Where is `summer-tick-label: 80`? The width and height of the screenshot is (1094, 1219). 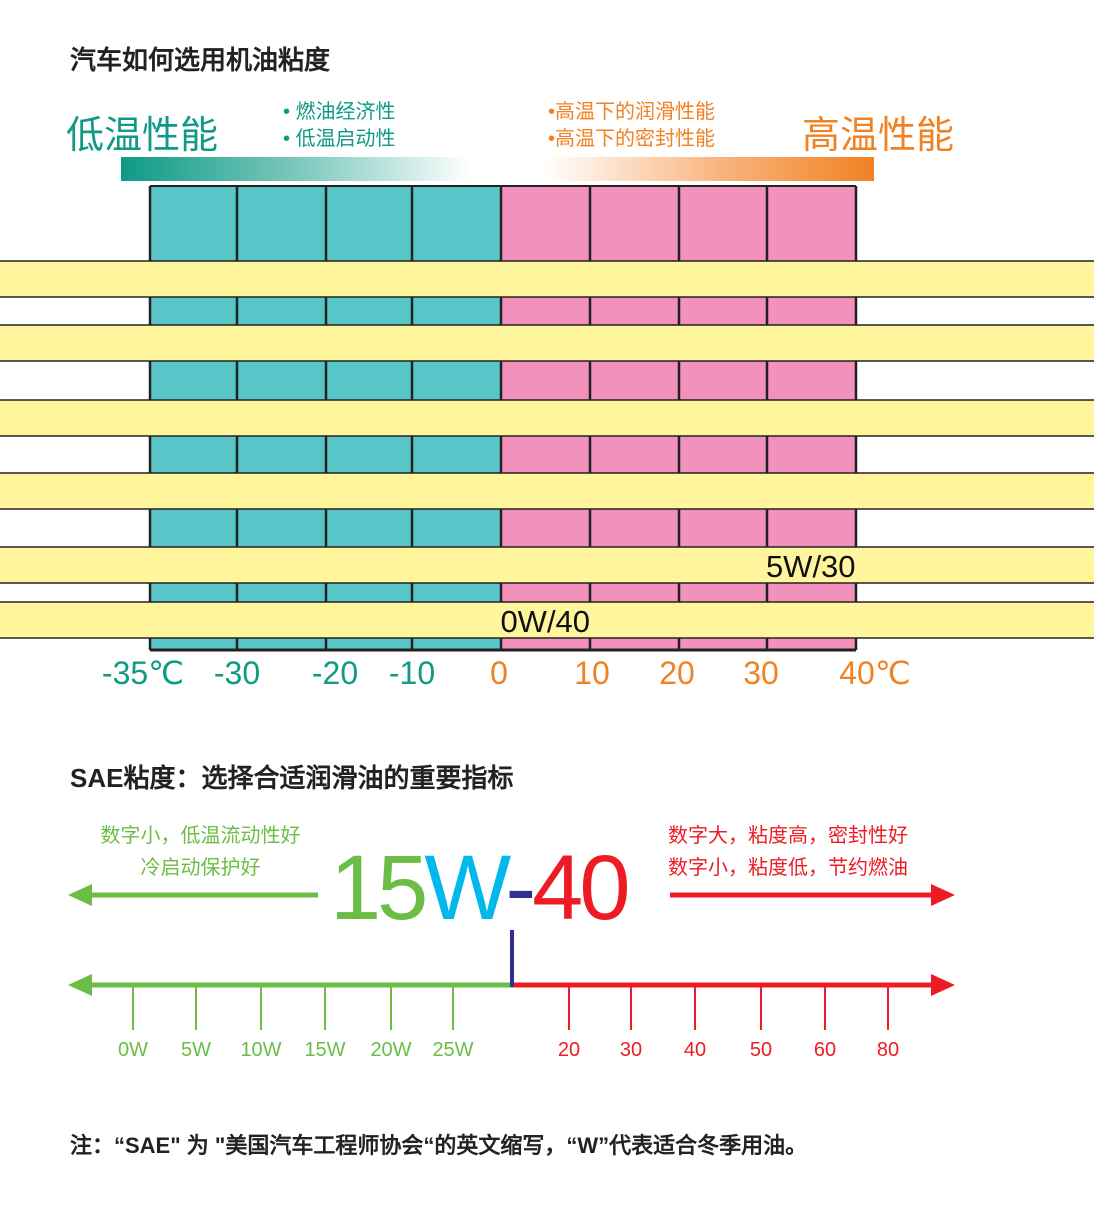 summer-tick-label: 80 is located at coordinates (888, 1050).